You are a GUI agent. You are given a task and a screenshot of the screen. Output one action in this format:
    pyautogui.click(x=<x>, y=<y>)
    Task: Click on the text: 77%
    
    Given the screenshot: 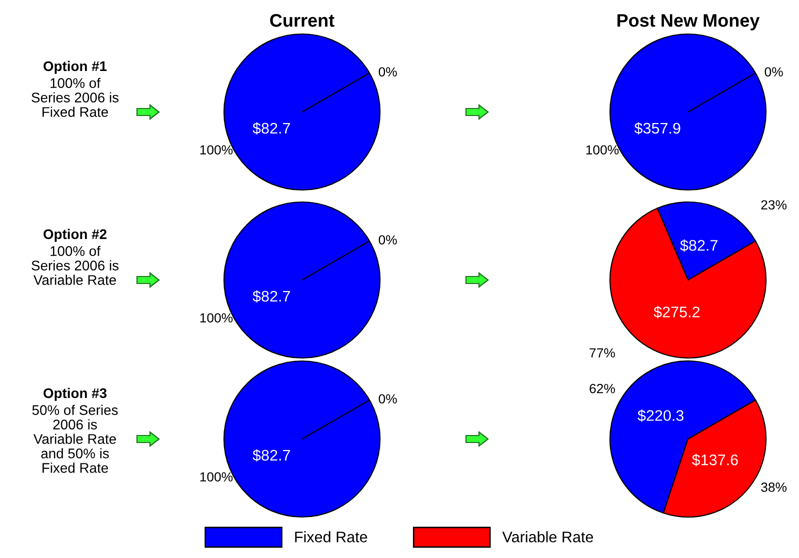 What is the action you would take?
    pyautogui.click(x=602, y=353)
    